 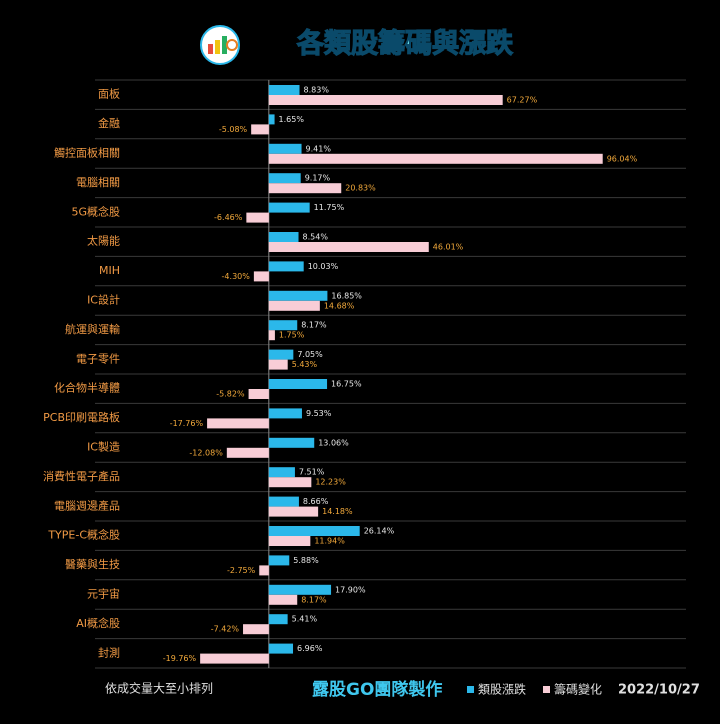 What do you see at coordinates (180, 658) in the screenshot?
I see `value-label: -19.76%` at bounding box center [180, 658].